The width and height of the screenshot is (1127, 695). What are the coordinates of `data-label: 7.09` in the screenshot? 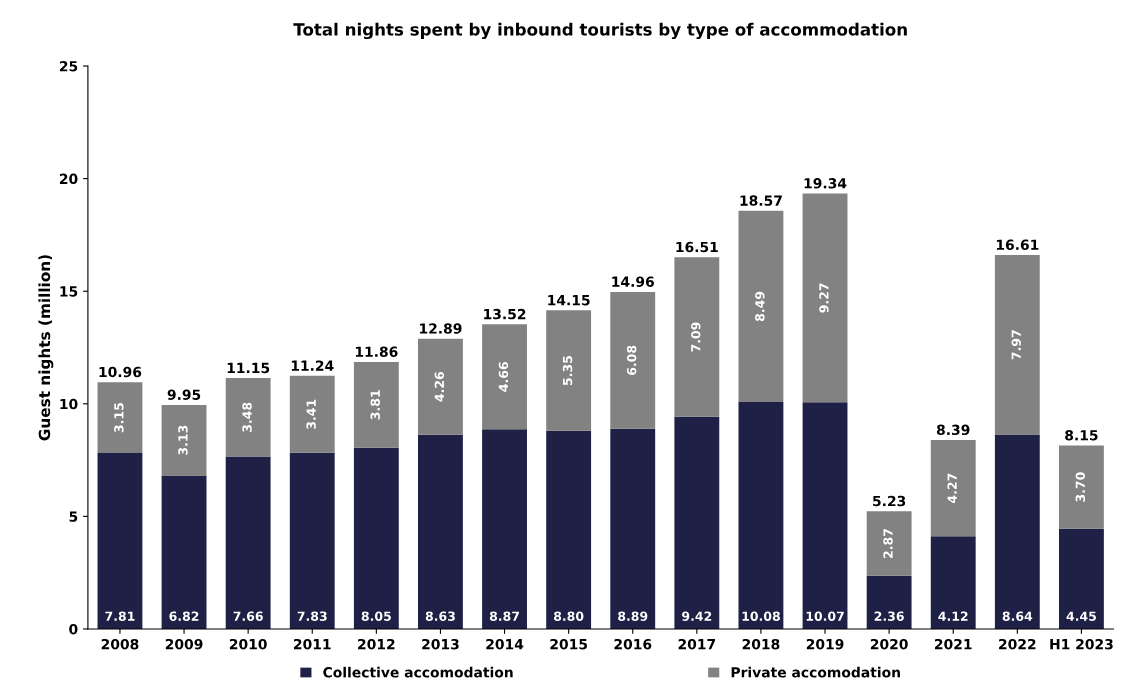 It's located at (696, 337).